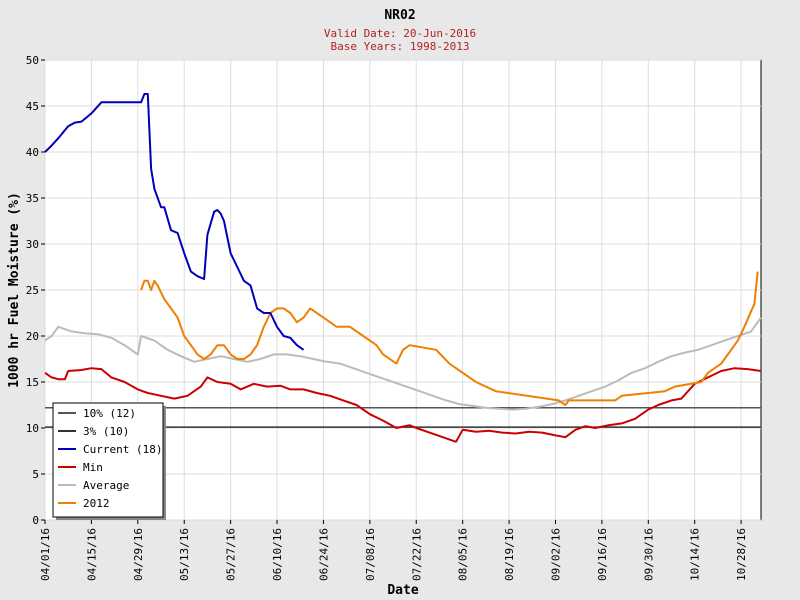  I want to click on x-tick-label: 06/10/16, so click(277, 554).